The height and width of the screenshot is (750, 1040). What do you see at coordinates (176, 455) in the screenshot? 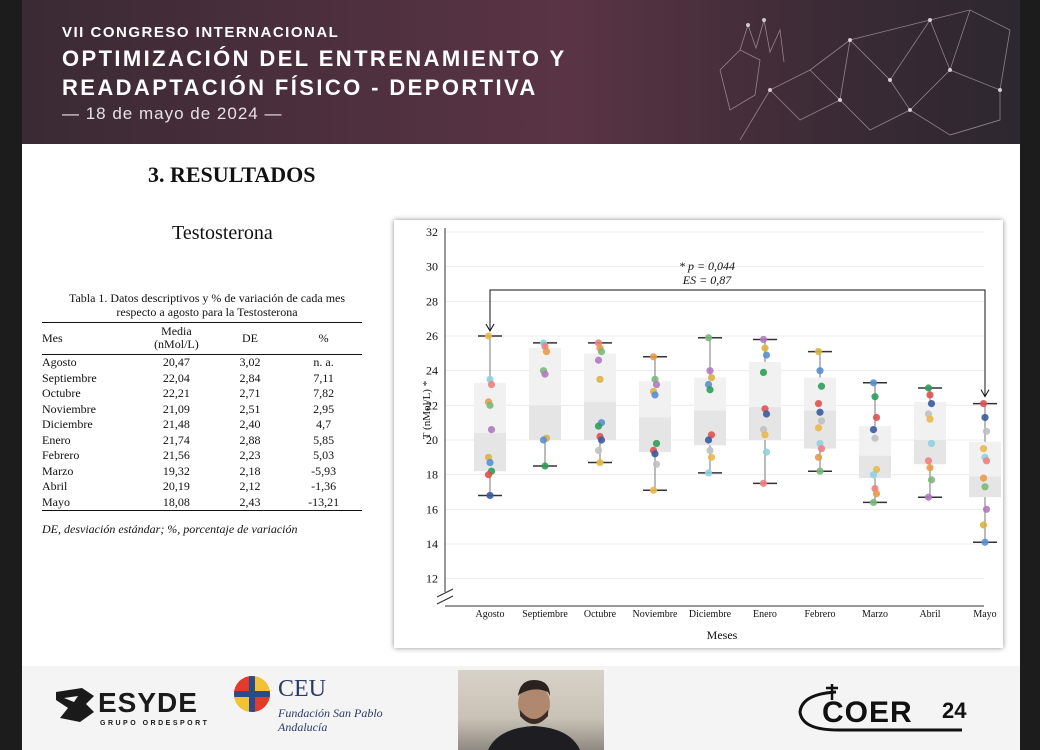
I see `cell-media: 21,56` at bounding box center [176, 455].